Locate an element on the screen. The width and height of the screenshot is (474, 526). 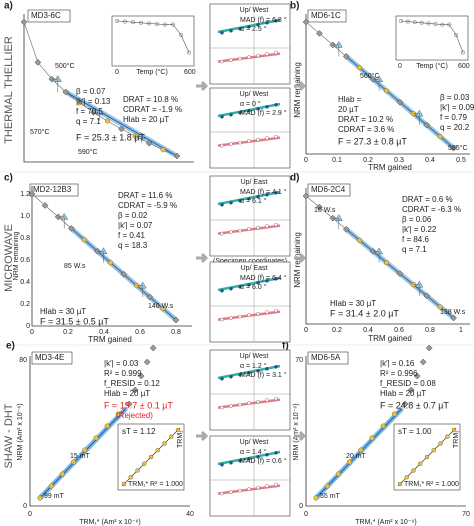
inset-tick: 600 is located at coordinates (464, 66).